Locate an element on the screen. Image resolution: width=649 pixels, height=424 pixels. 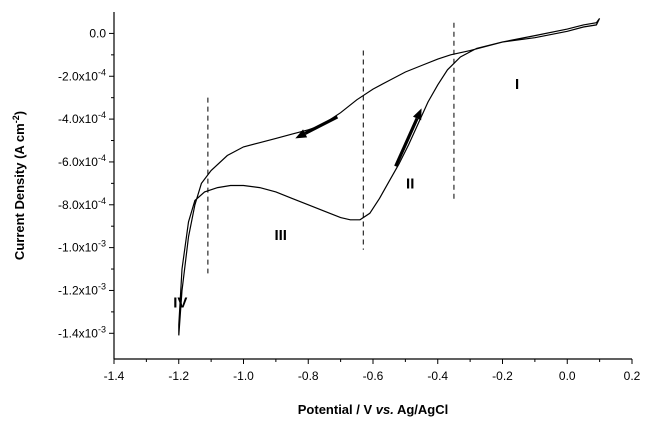
y-tick-label: -1.0x10⁻³ is located at coordinates (82, 247).